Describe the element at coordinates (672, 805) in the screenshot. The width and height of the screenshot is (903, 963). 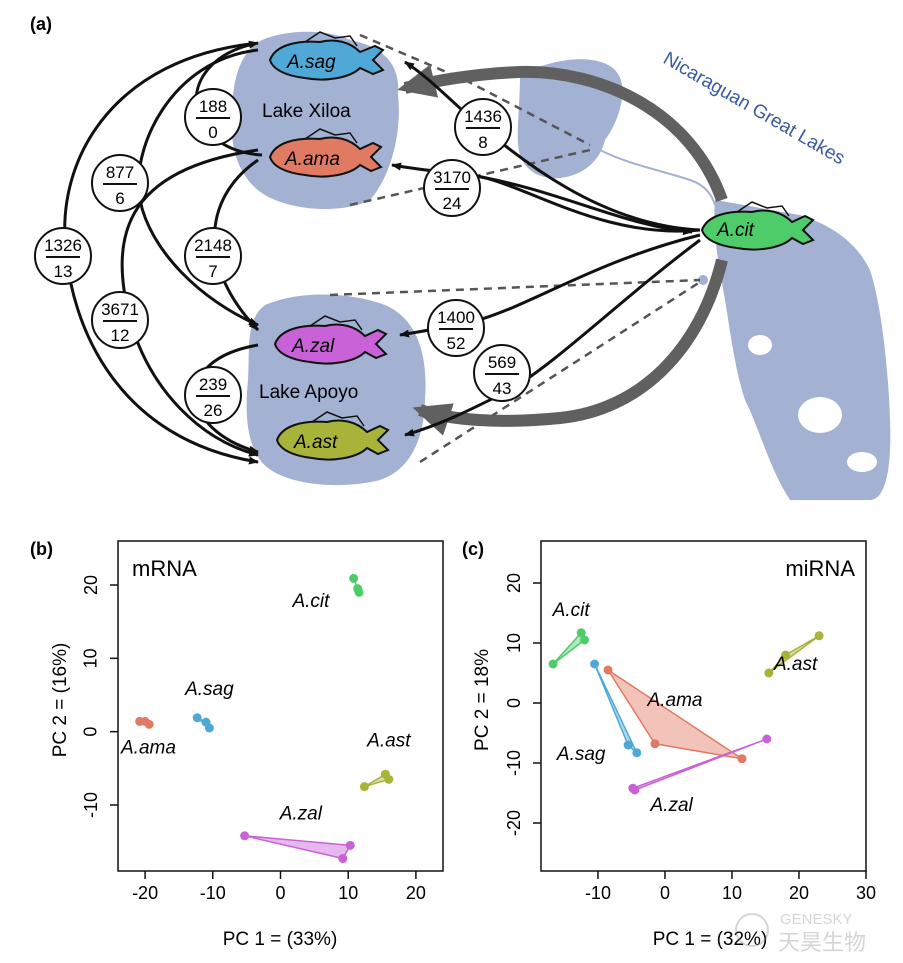
I see `plot-c-label-zal: A.zal` at that location.